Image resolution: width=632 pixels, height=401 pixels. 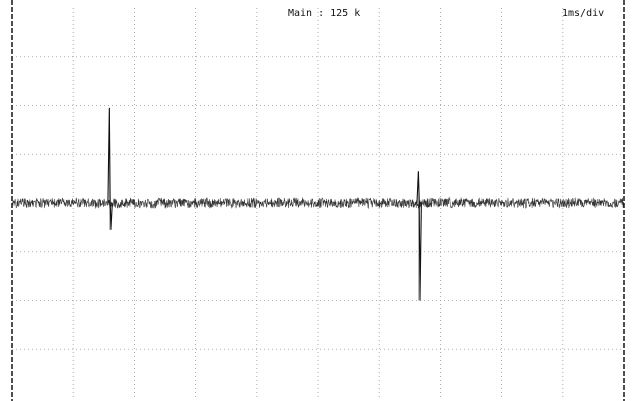 What do you see at coordinates (324, 14) in the screenshot?
I see `memory-length-label: Main : 125 k` at bounding box center [324, 14].